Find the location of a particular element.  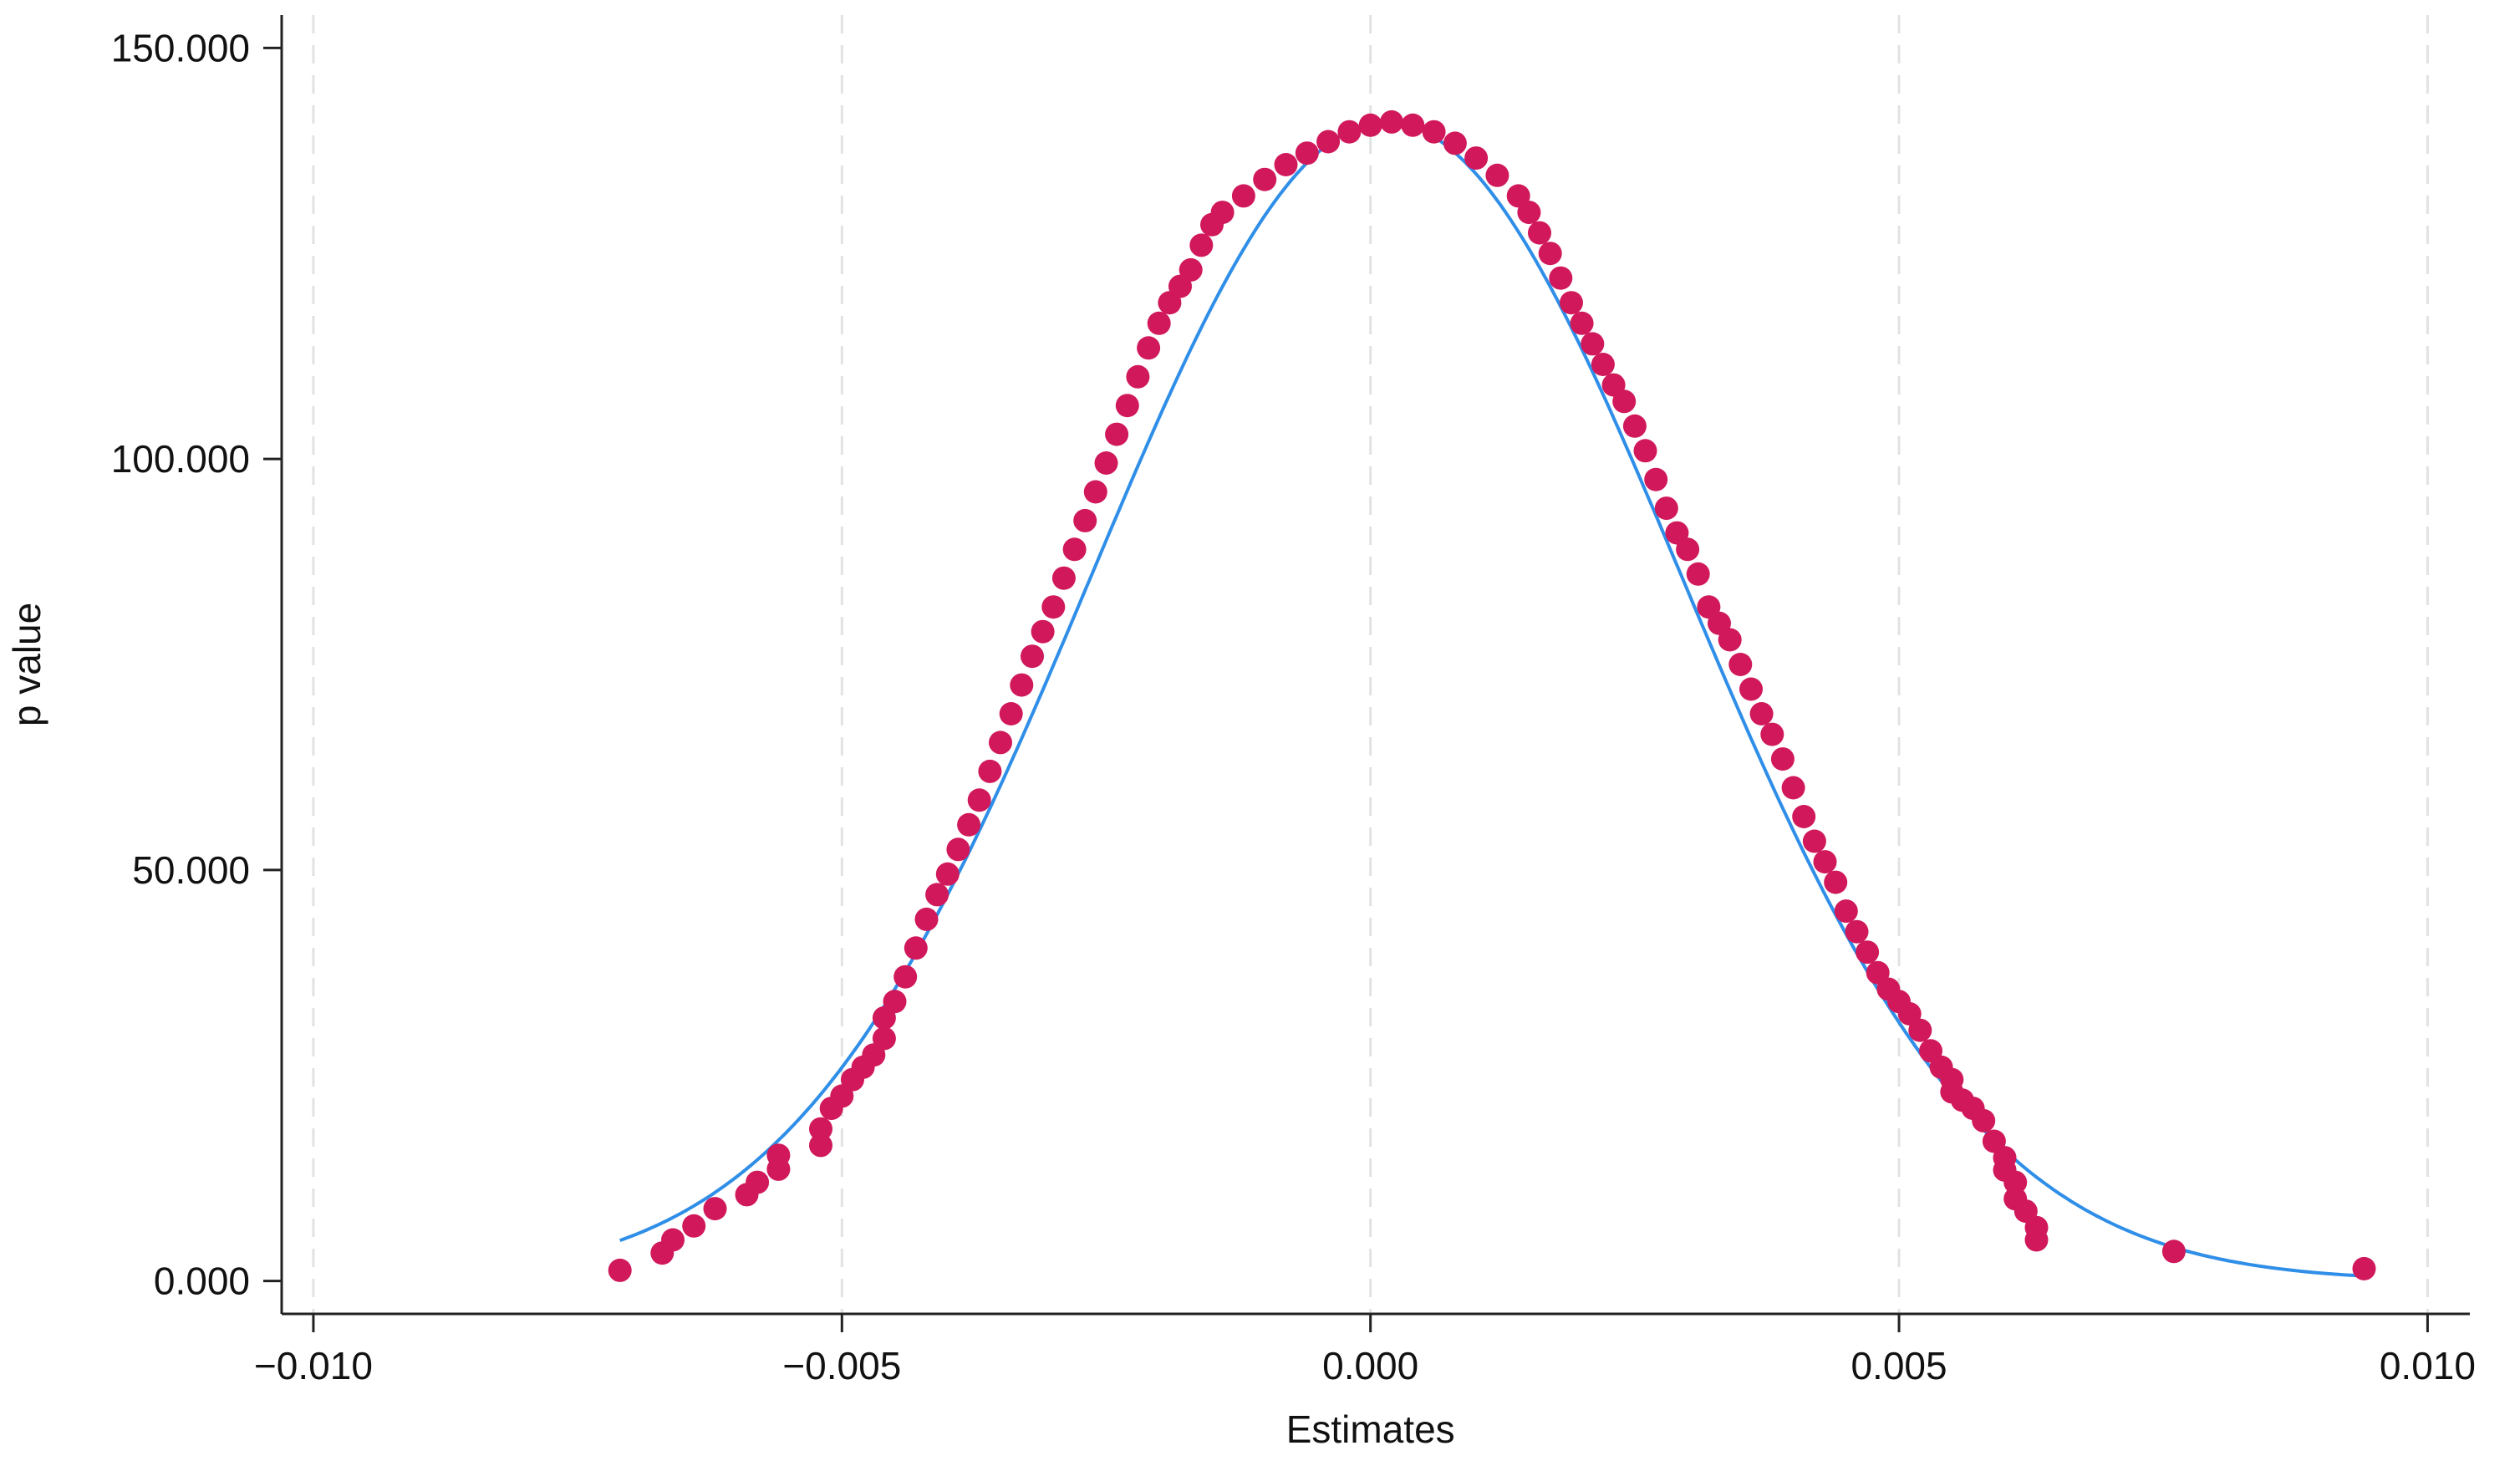

y-tick-label: 100.000 is located at coordinates (180, 459).